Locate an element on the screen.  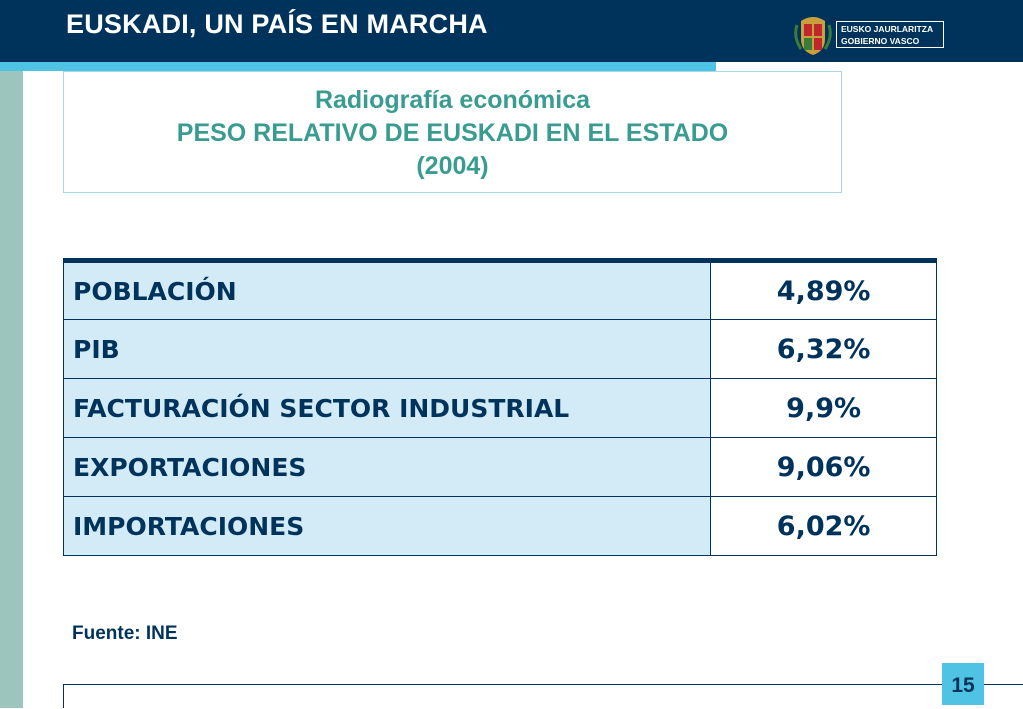
row-value: 4,89% is located at coordinates (823, 290).